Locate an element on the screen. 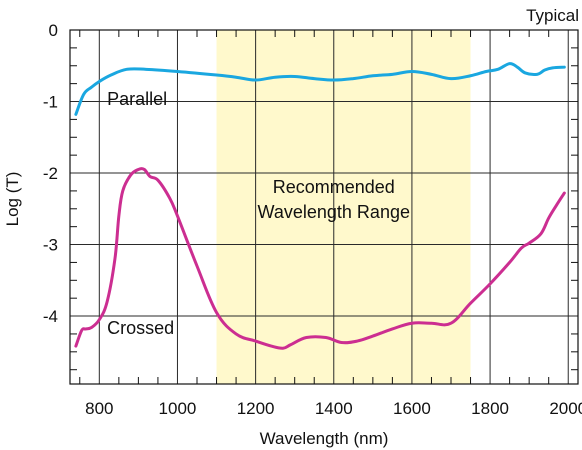 The width and height of the screenshot is (582, 450). x-tick-label: 1800 is located at coordinates (490, 408).